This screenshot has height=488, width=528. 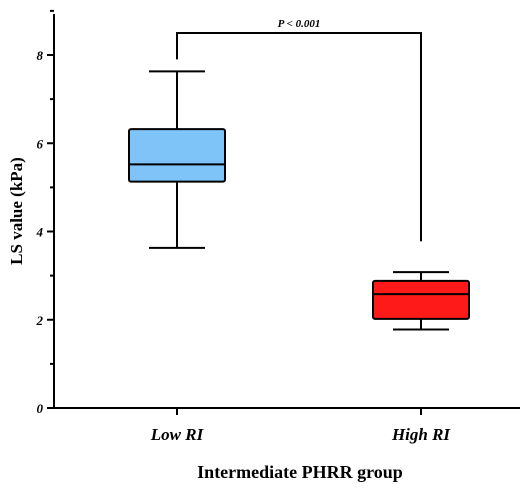 I want to click on box-high-ri, so click(x=421, y=301).